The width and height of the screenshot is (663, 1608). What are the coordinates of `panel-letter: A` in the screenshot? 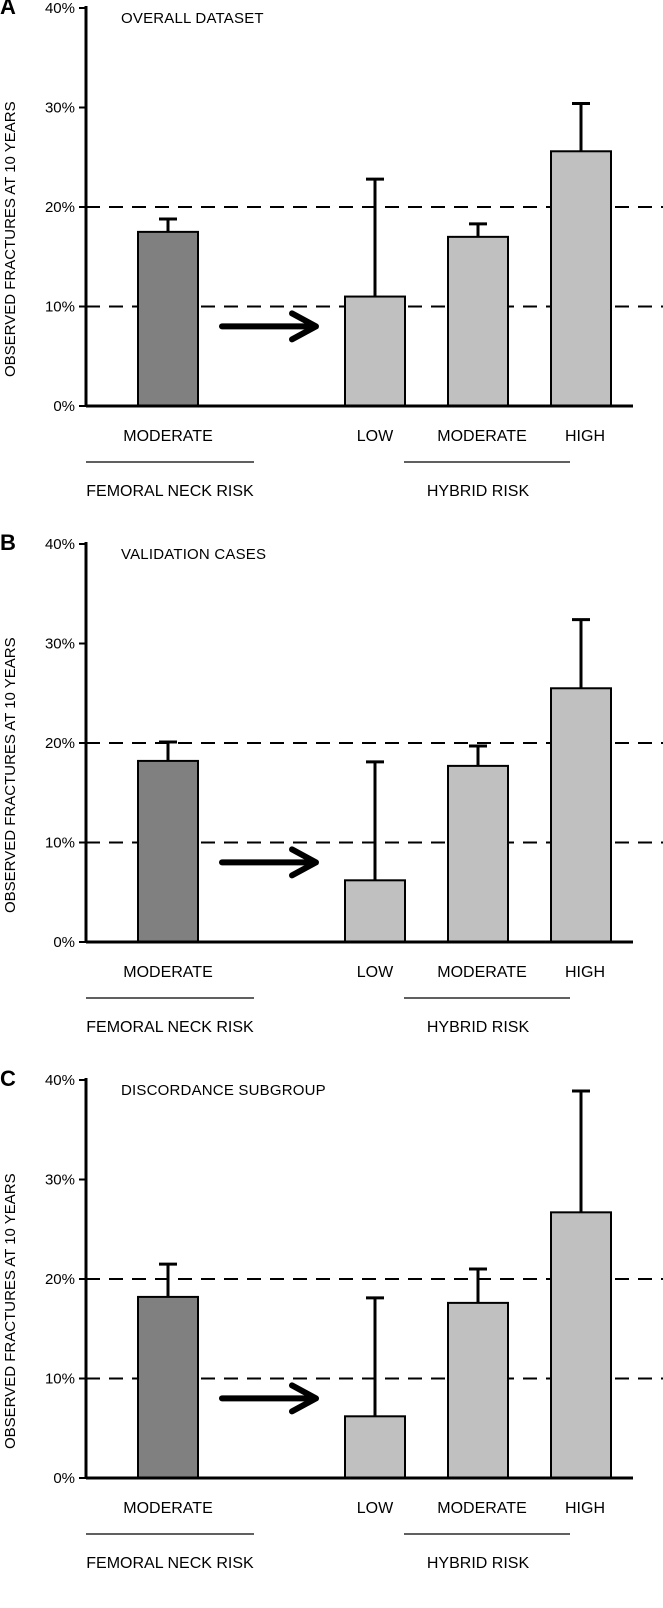 It's located at (8, 9).